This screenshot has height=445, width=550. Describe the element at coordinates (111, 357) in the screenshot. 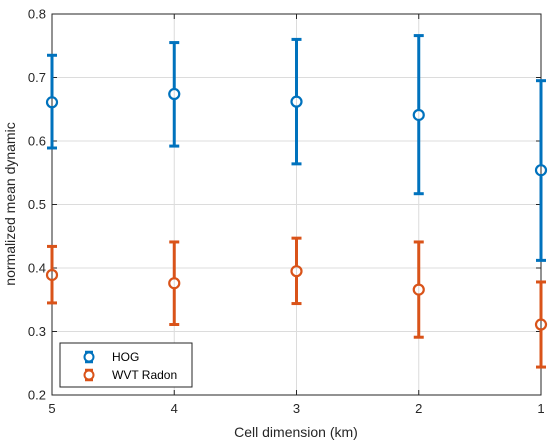

I see `legend-item-hog: HOG` at that location.